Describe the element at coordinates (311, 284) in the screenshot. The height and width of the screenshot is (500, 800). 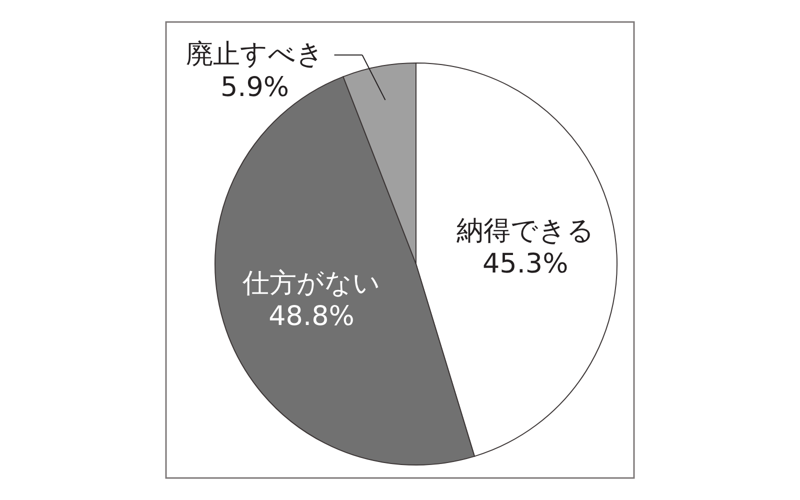
I see `slice-label: 仕方がない` at that location.